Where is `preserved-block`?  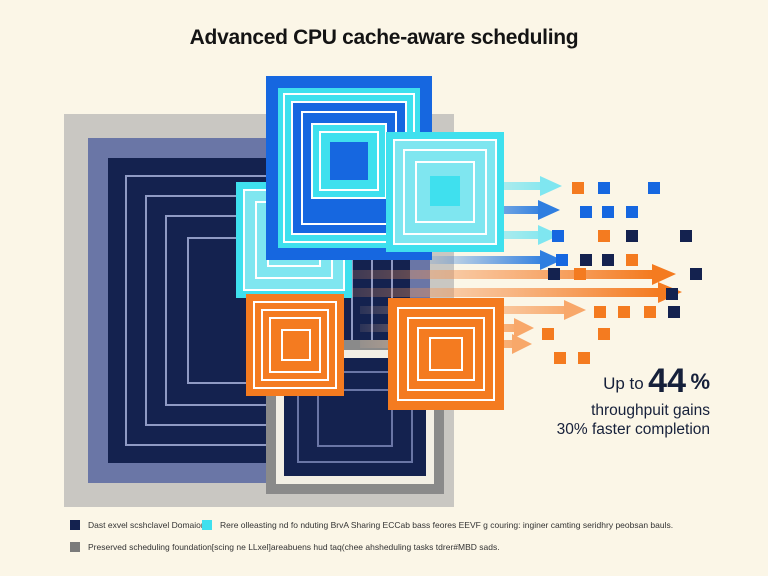 preserved-block is located at coordinates (355, 417).